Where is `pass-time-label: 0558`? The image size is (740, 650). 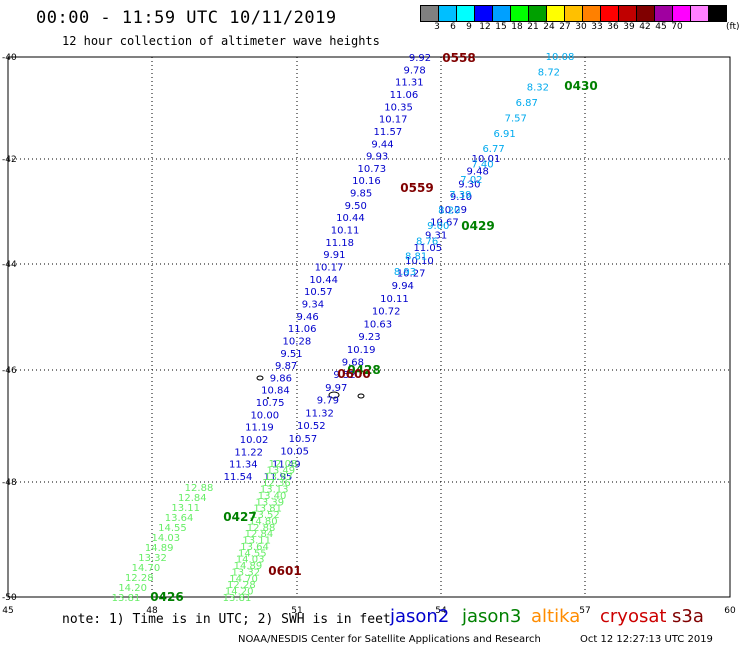 pass-time-label: 0558 is located at coordinates (458, 58).